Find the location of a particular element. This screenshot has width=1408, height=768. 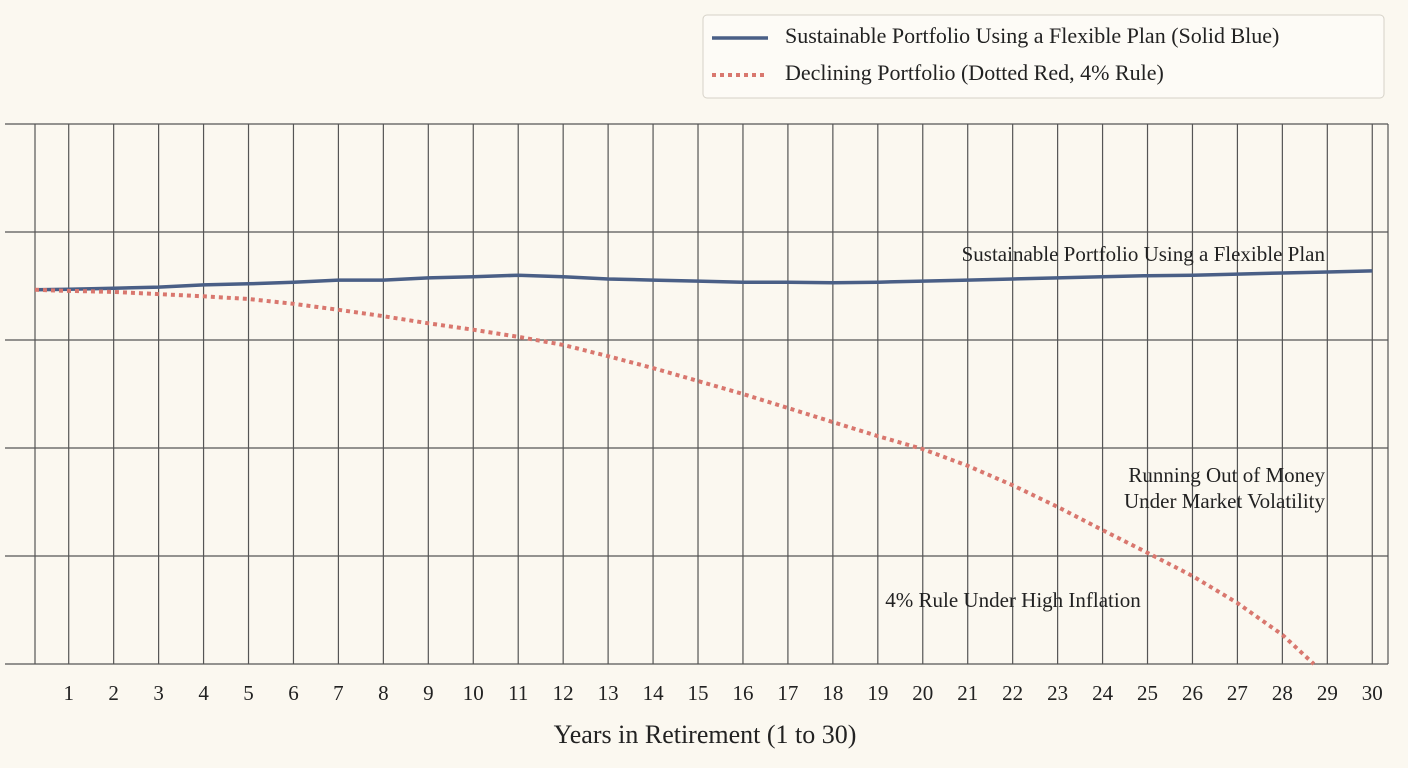

x-tick-label: 18 is located at coordinates (832, 693).